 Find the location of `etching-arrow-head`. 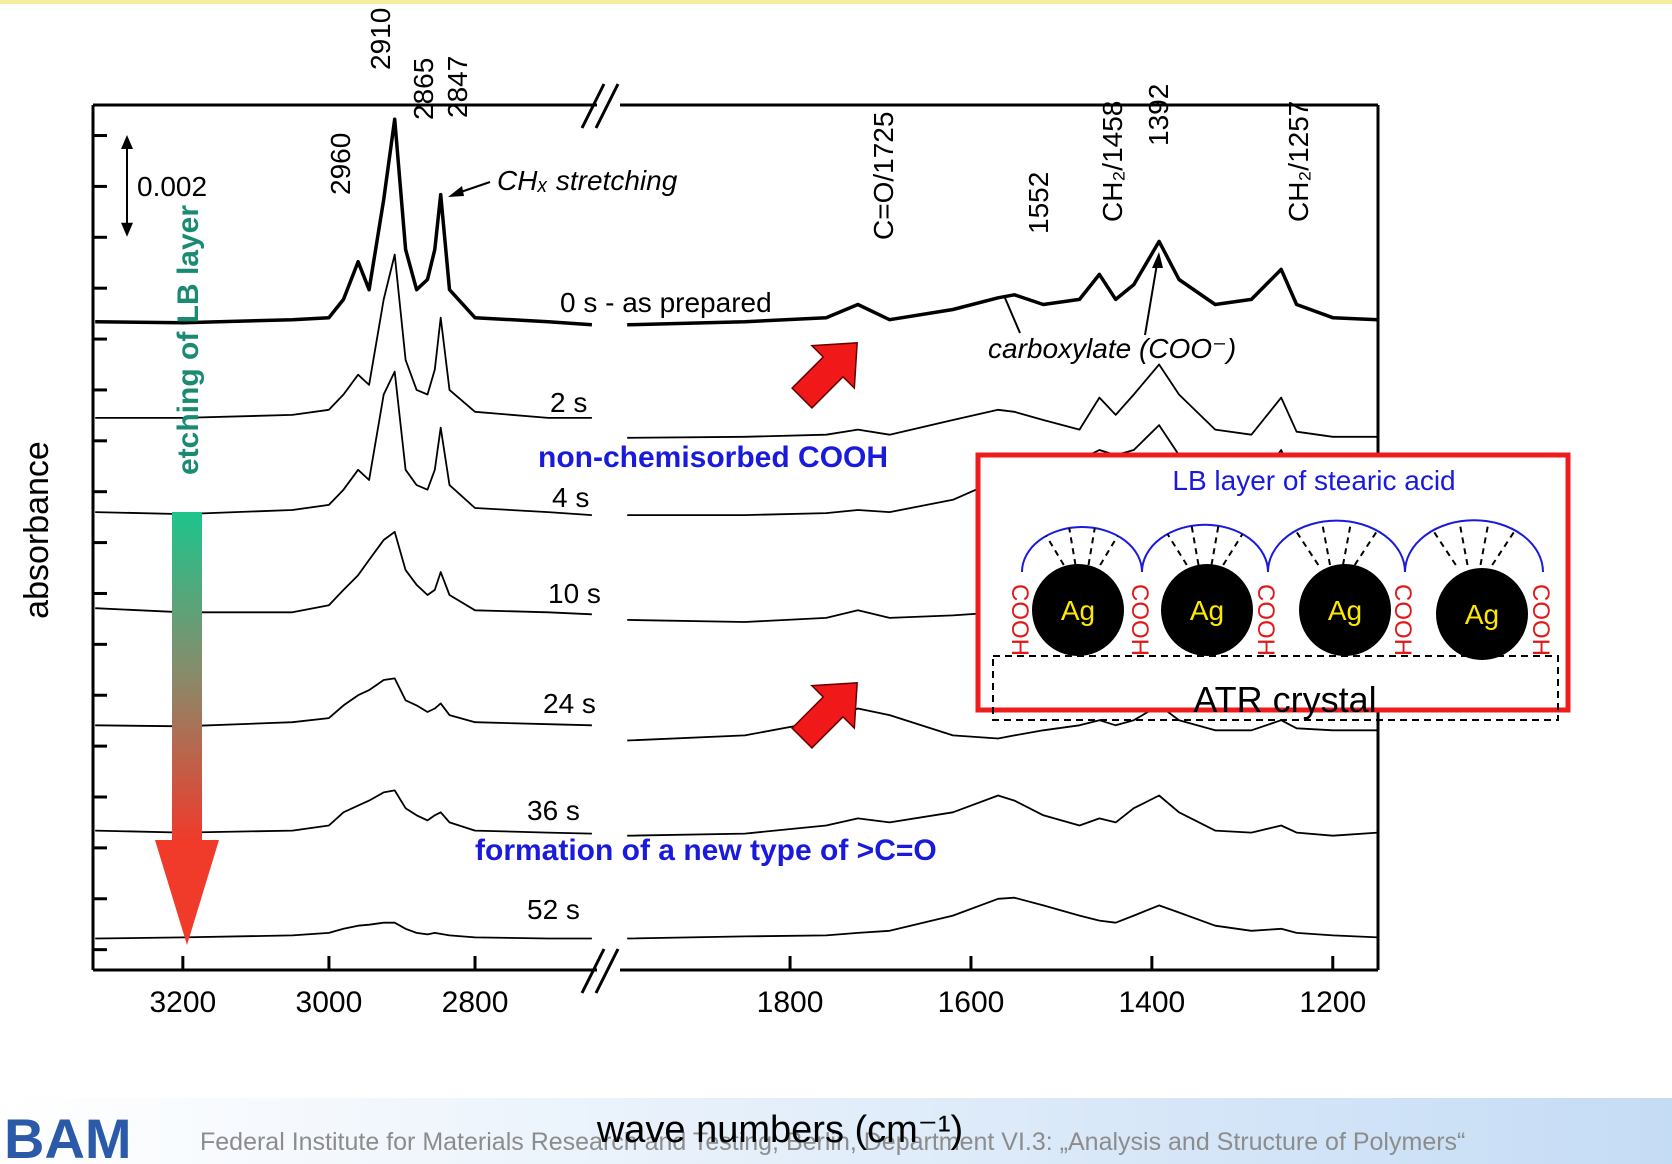

etching-arrow-head is located at coordinates (187, 892).